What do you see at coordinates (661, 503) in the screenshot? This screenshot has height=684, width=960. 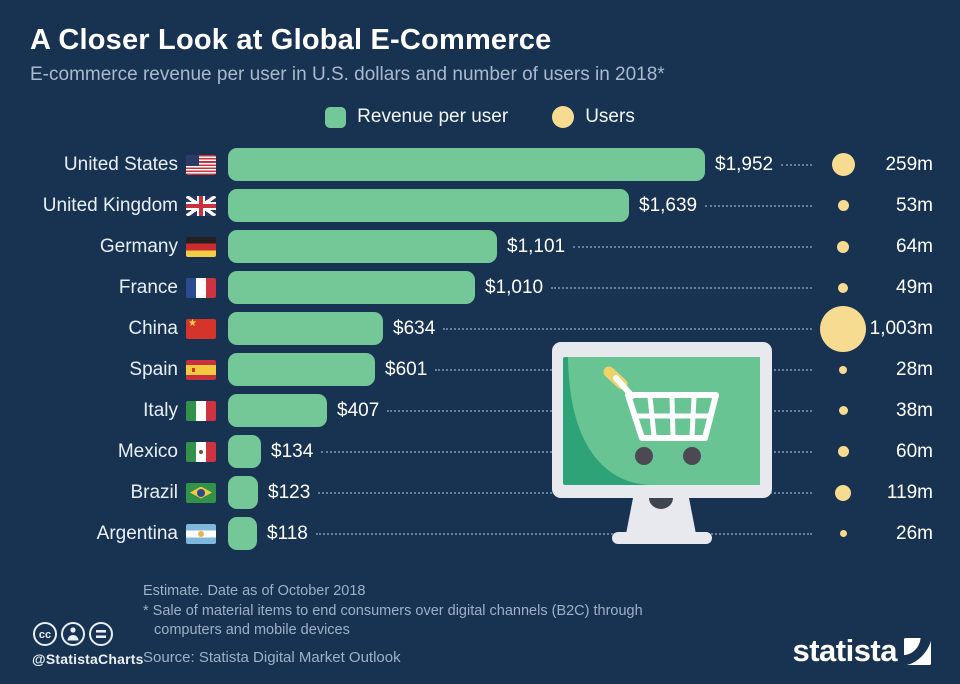 I see `monitor-neck-notch` at bounding box center [661, 503].